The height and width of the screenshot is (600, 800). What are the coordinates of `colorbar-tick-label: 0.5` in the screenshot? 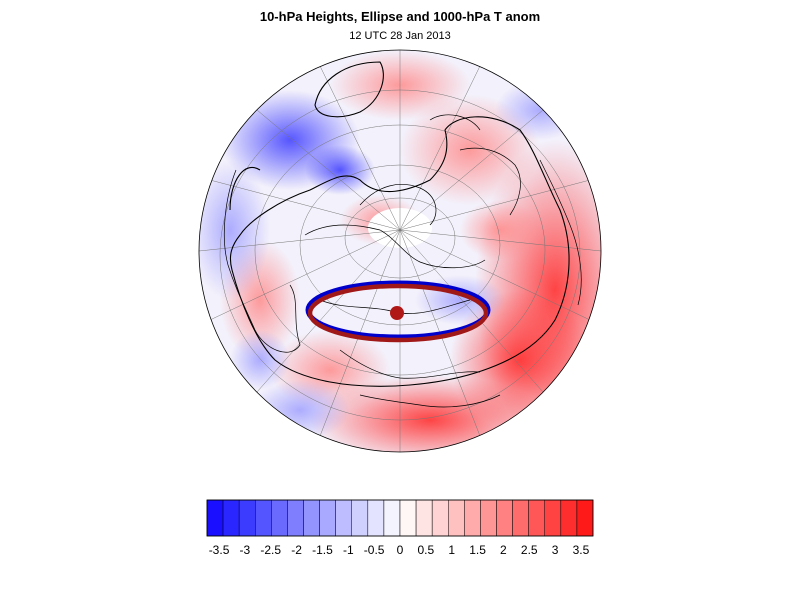 It's located at (426, 550).